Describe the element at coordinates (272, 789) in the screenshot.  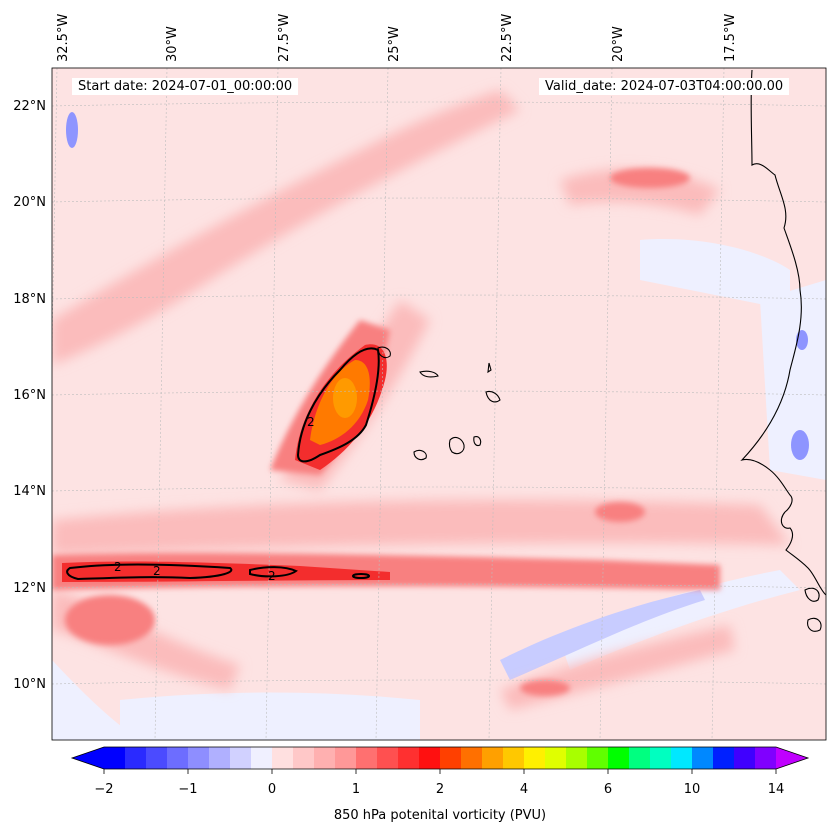
I see `colorbar-tick-label: 0` at that location.